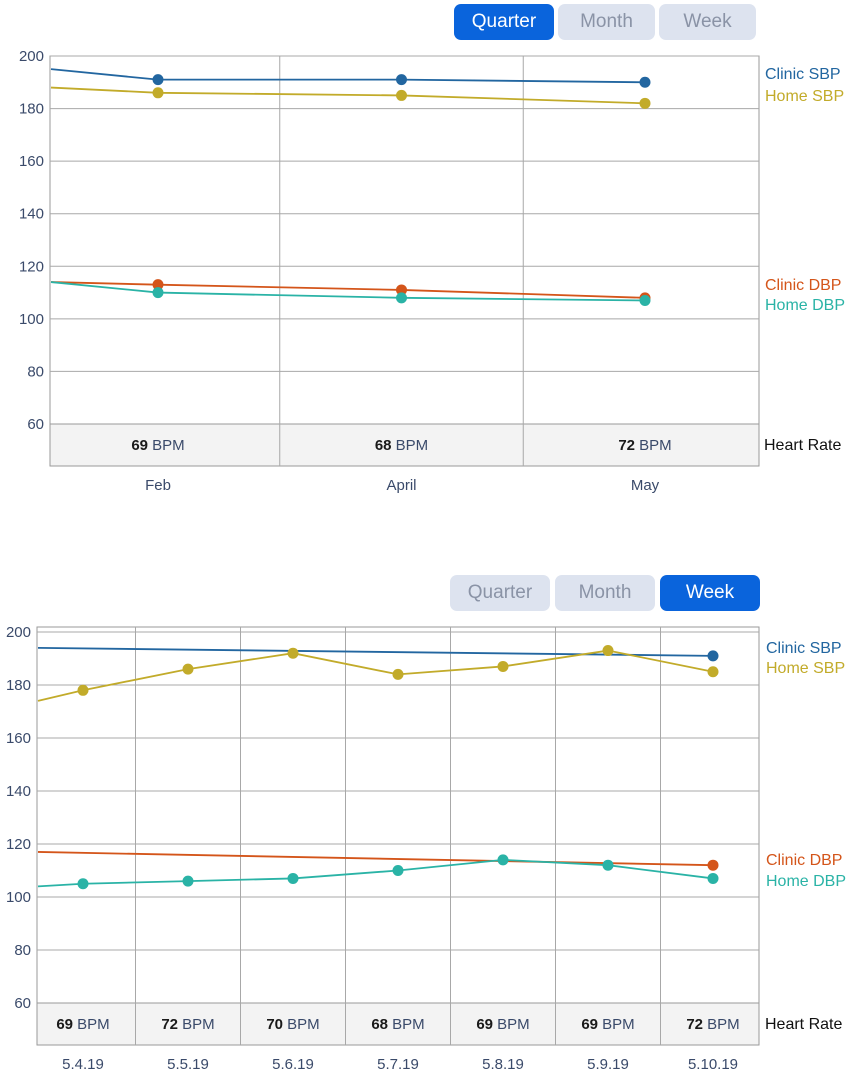 Image resolution: width=864 pixels, height=1080 pixels. I want to click on y-tick-label: 120, so click(18, 844).